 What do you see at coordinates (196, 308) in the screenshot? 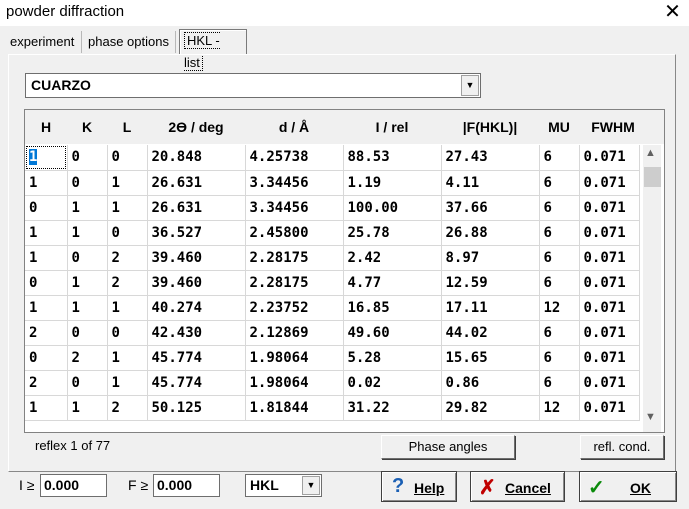
I see `table-cell: 40.274` at bounding box center [196, 308].